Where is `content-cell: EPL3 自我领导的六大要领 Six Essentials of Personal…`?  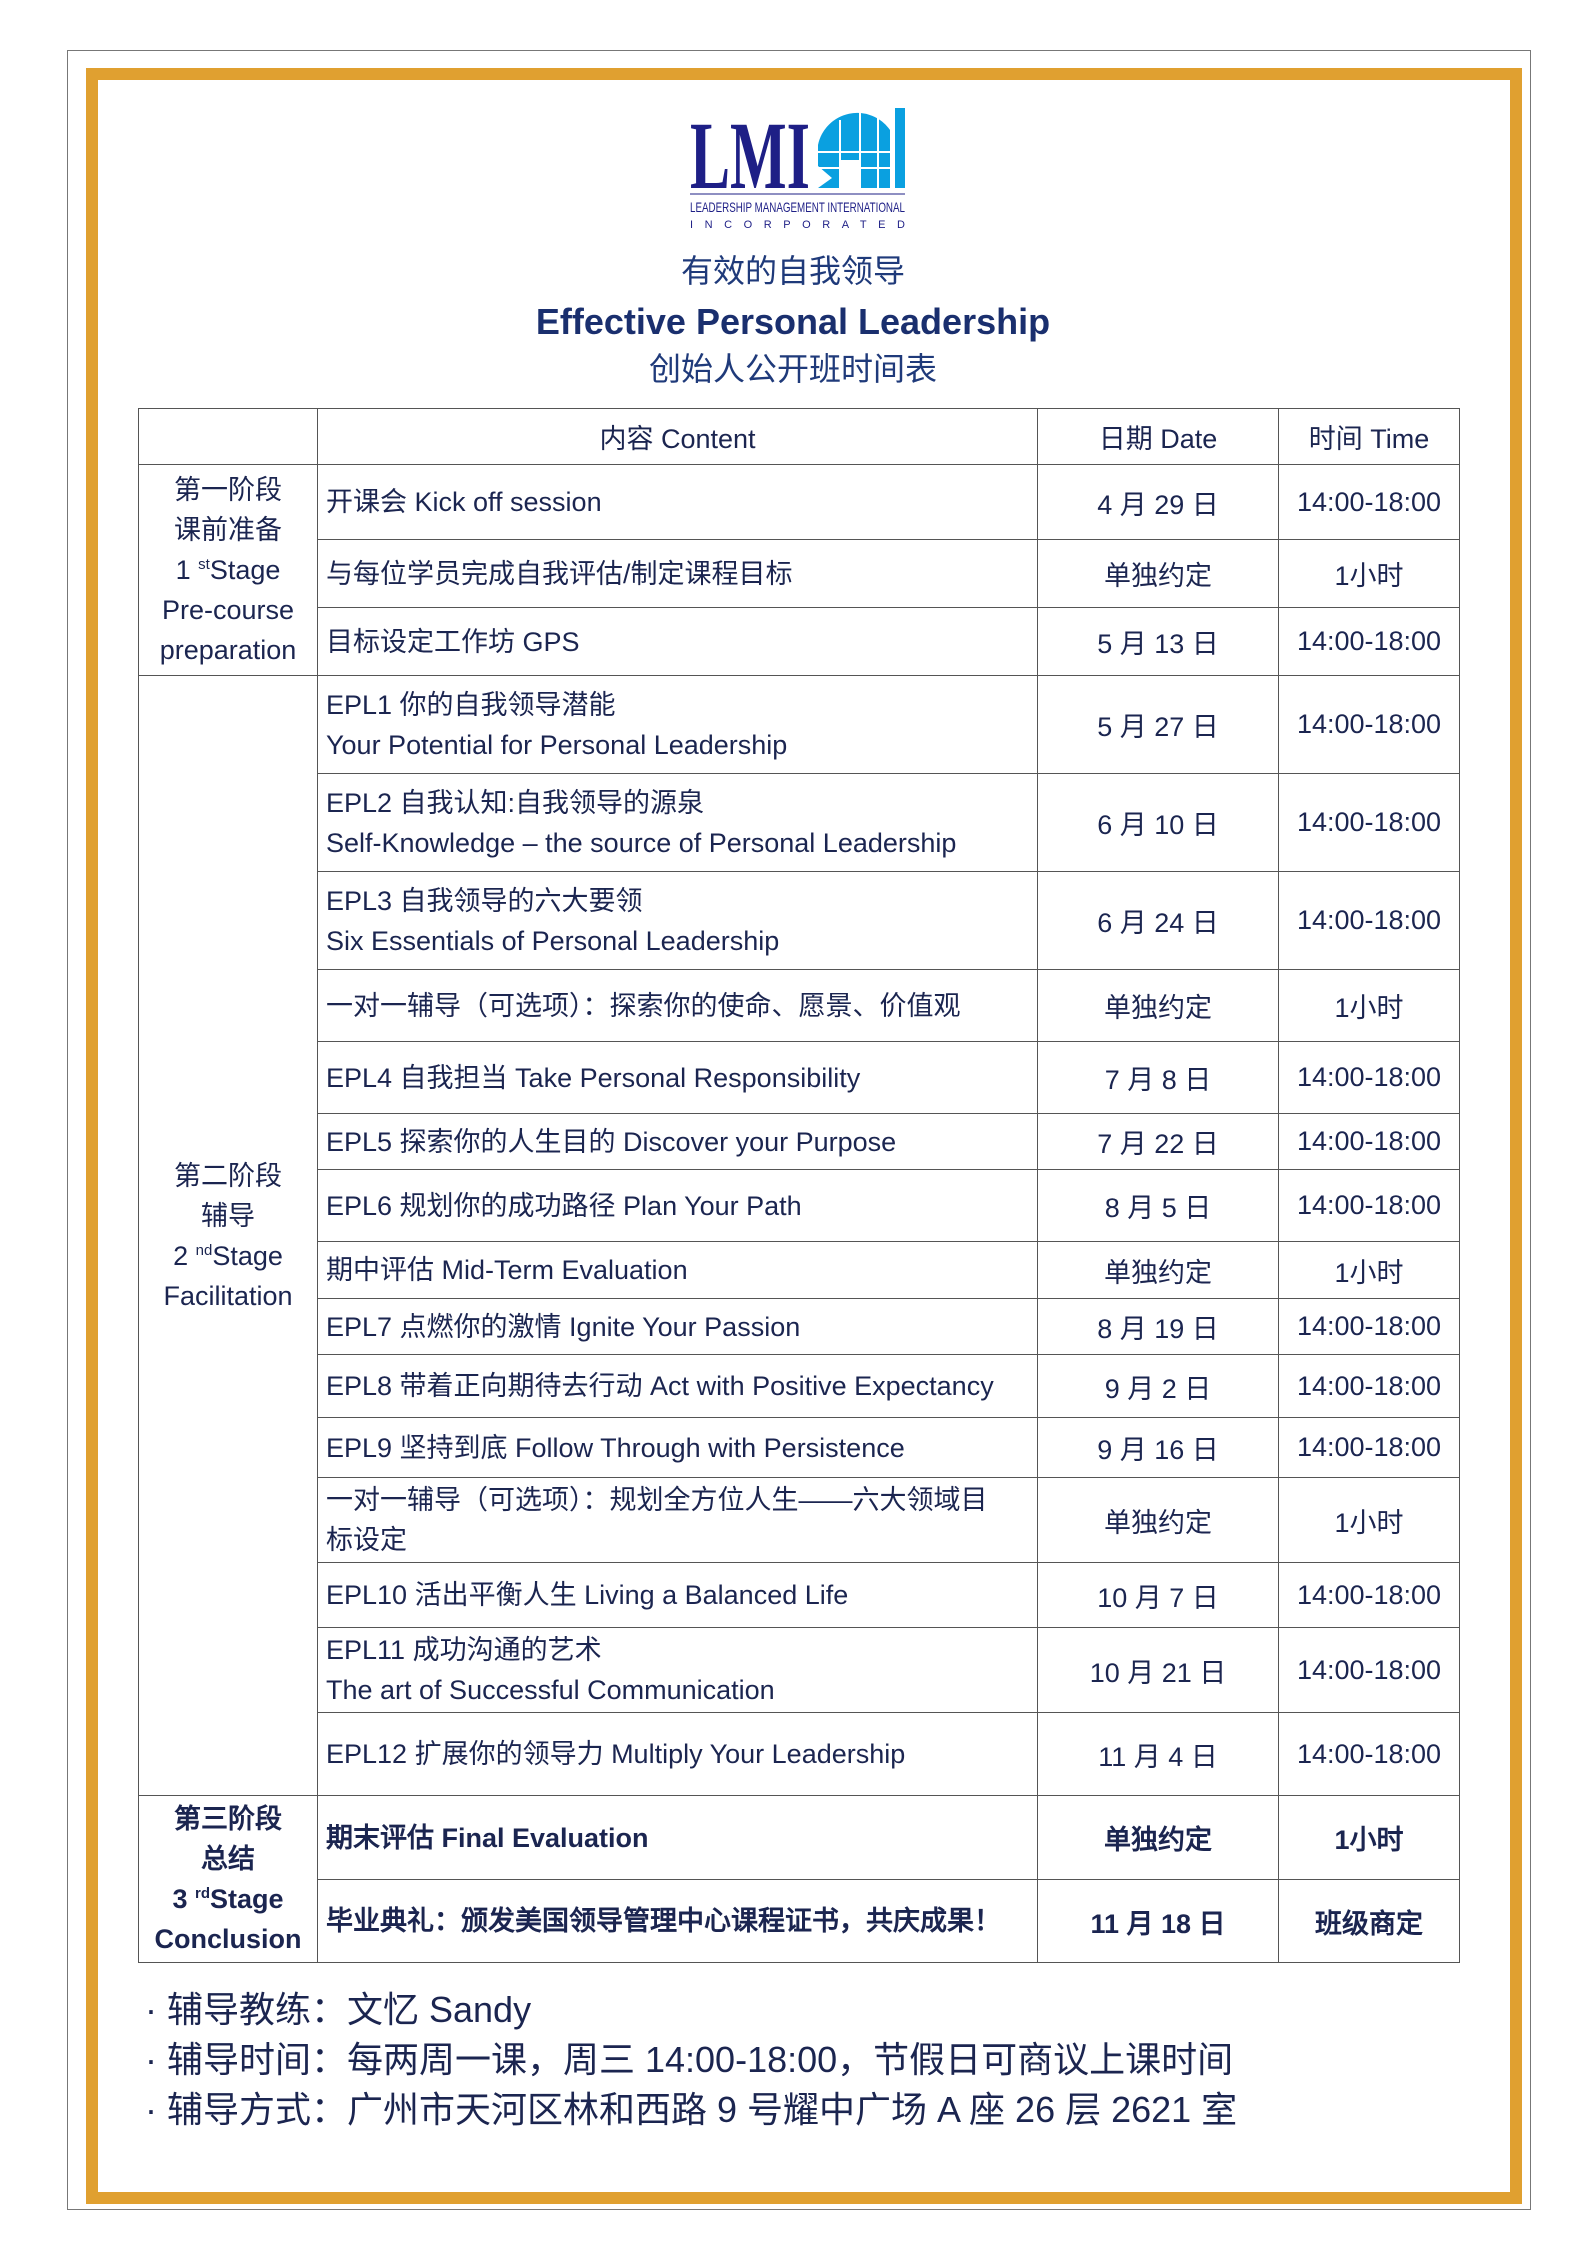
content-cell: EPL3 自我领导的六大要领 Six Essentials of Personal… is located at coordinates (677, 920).